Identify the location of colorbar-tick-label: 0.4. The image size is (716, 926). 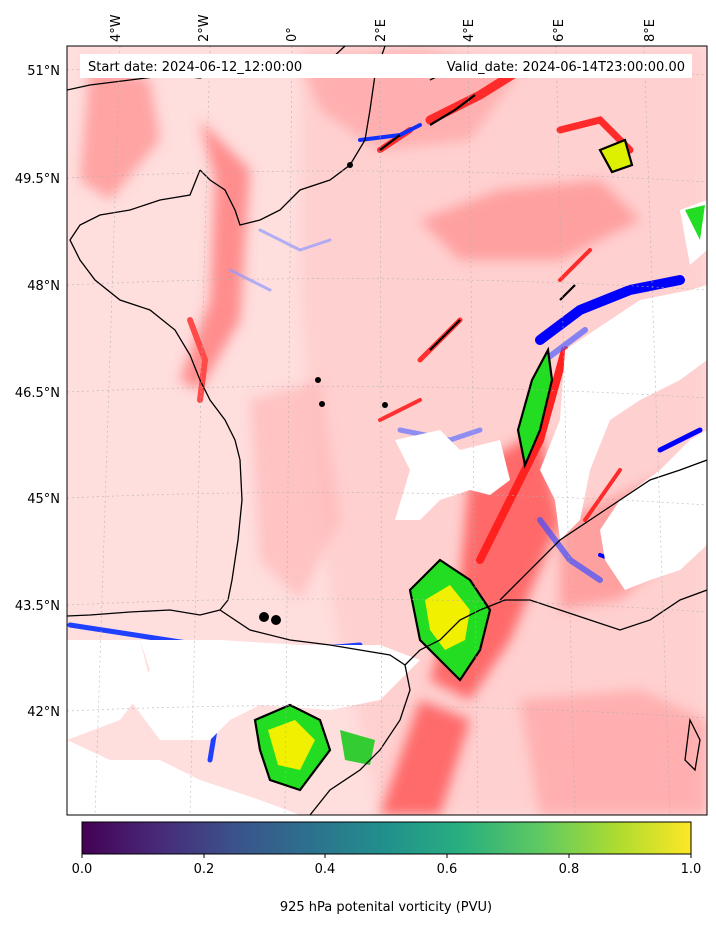
(325, 869).